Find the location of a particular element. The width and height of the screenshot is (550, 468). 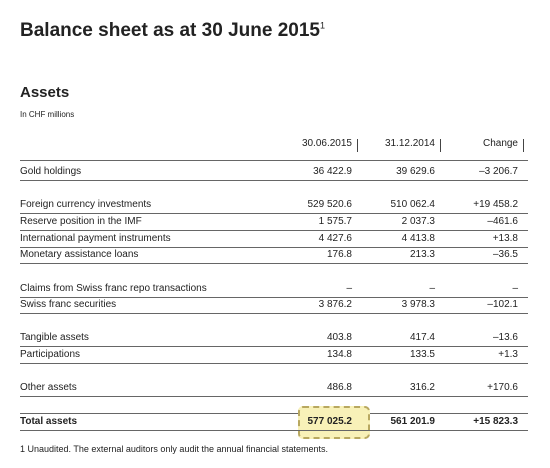

cell: 213.3 is located at coordinates (422, 255).